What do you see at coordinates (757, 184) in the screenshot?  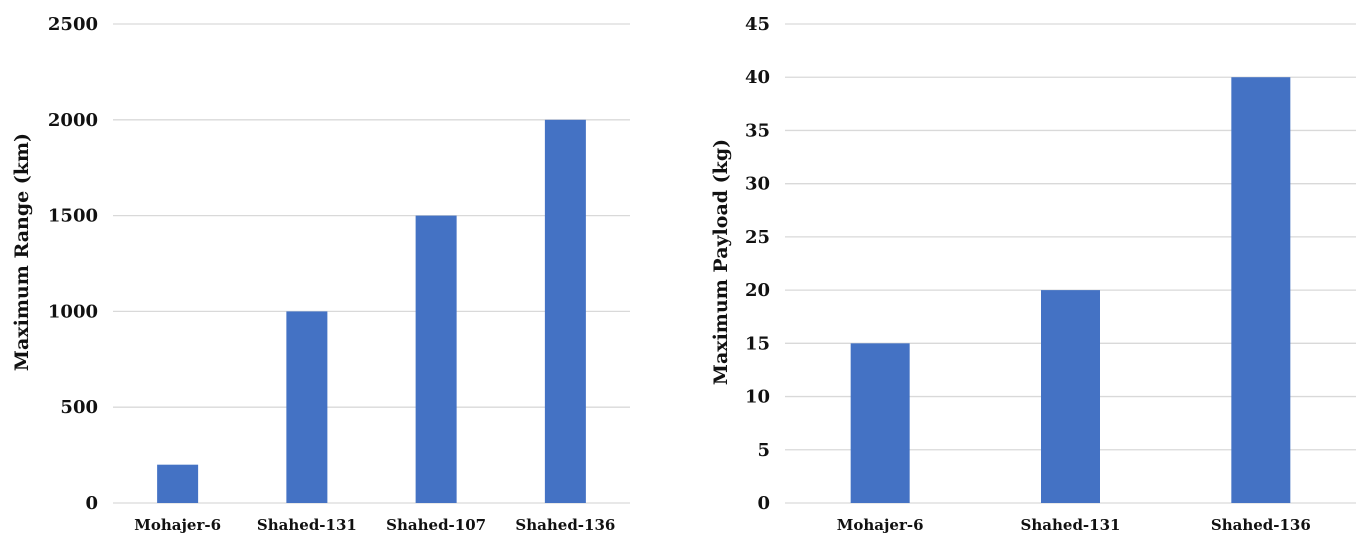 I see `payload-y-tick-label: 30` at bounding box center [757, 184].